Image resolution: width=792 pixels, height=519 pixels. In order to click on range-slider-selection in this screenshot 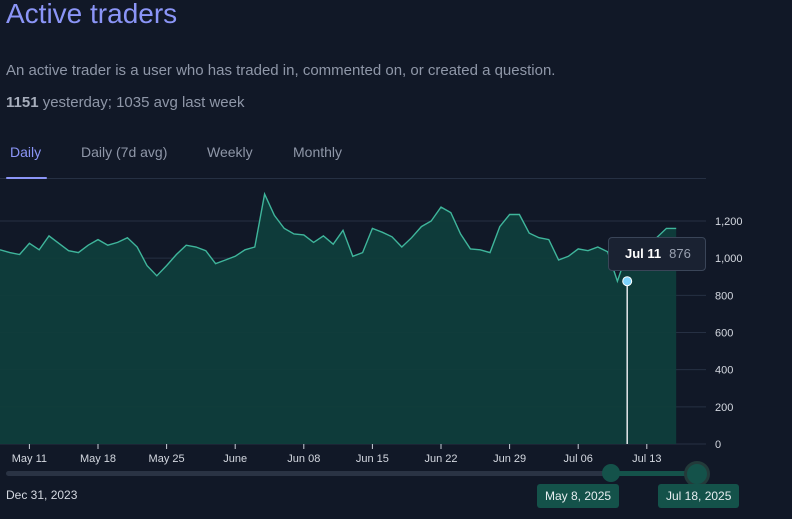, I will do `click(654, 473)`.